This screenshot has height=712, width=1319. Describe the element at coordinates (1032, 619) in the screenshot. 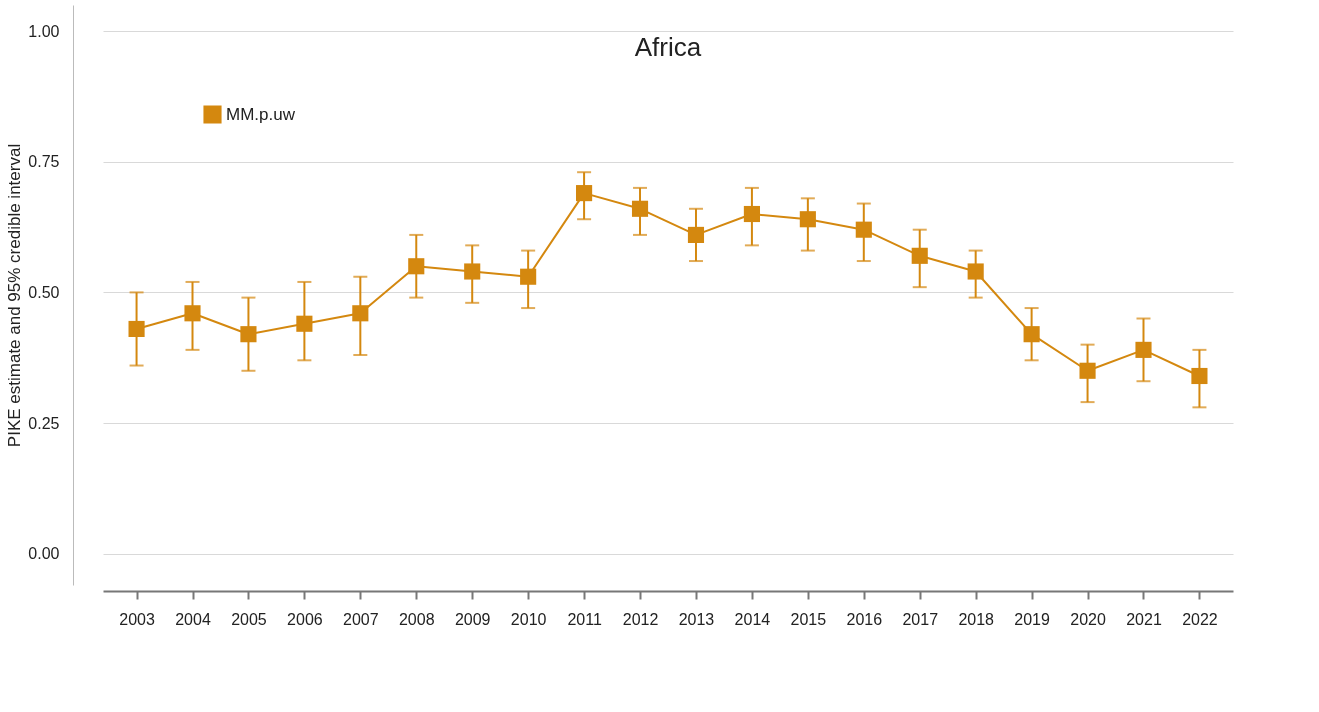

I see `x-tick-label: 2019` at that location.